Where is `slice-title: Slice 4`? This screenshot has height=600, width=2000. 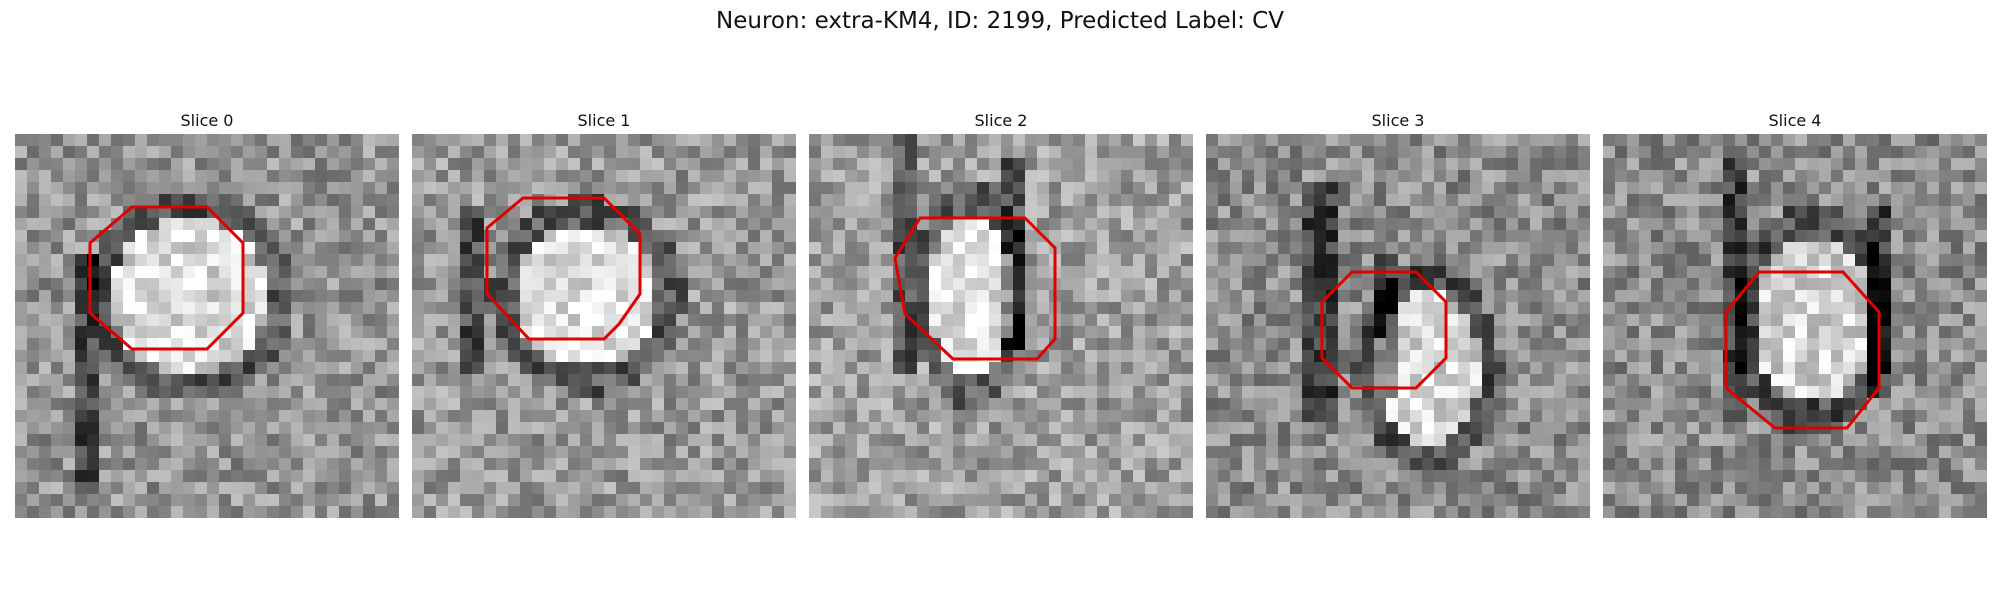
slice-title: Slice 4 is located at coordinates (1795, 120).